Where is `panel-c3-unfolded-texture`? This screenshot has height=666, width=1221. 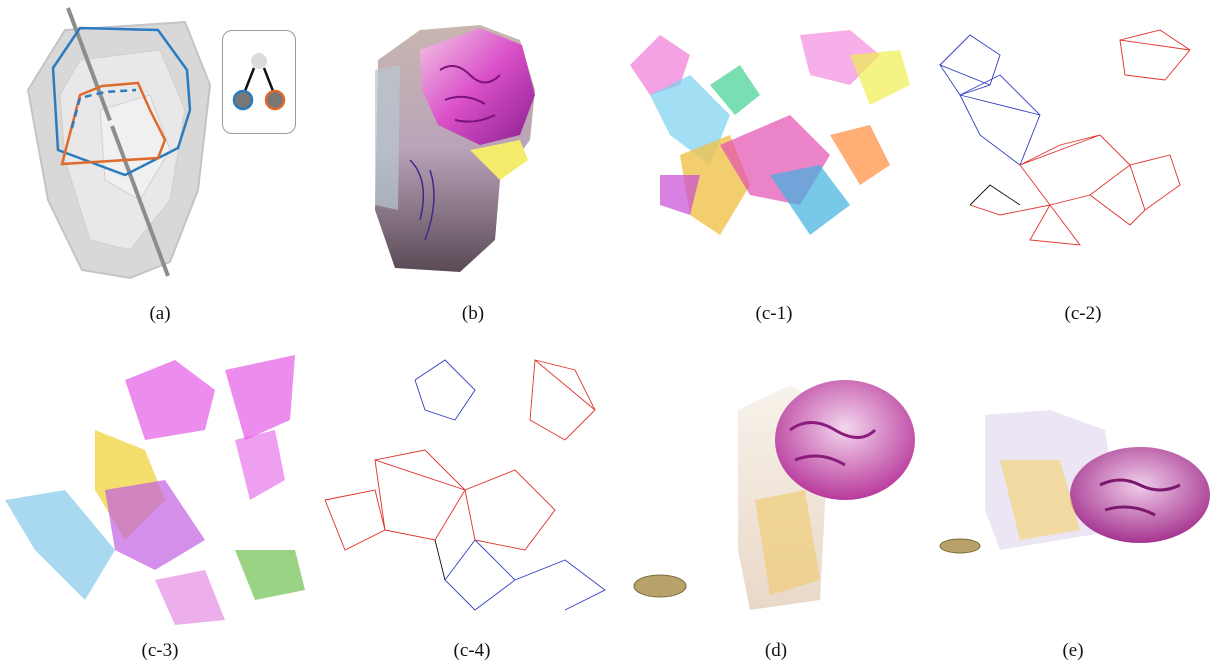 panel-c3-unfolded-texture is located at coordinates (155, 490).